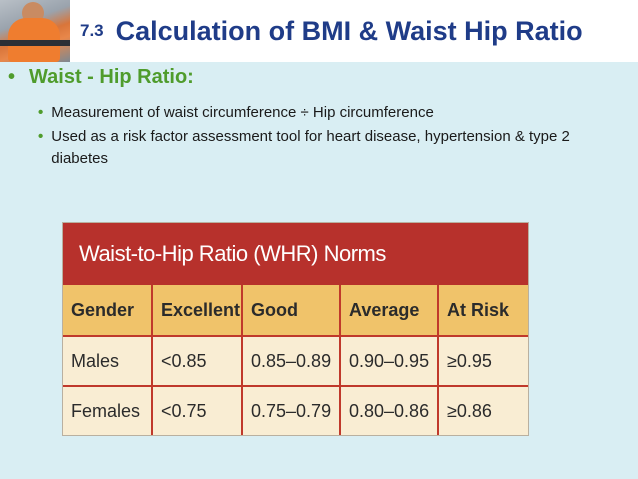 The image size is (638, 479). What do you see at coordinates (349, 30) in the screenshot?
I see `page-title: Calculation of BMI & Waist Hip Ratio` at bounding box center [349, 30].